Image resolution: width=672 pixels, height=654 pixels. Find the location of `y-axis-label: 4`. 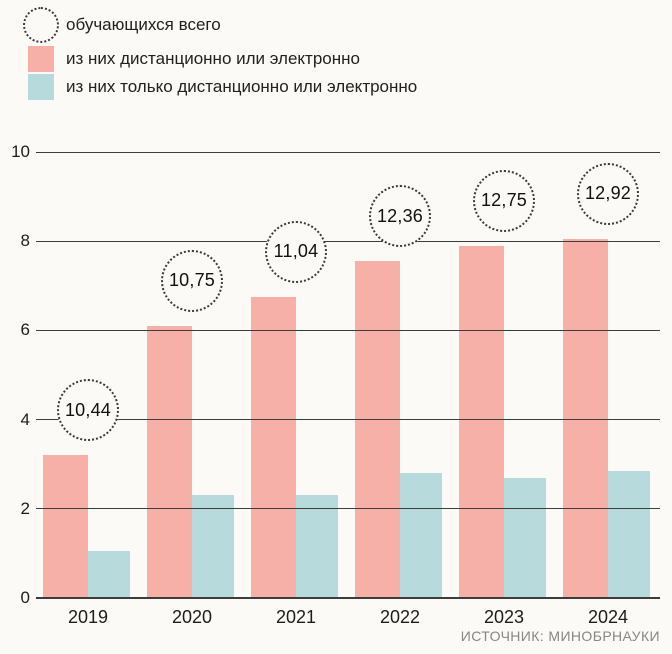

y-axis-label: 4 is located at coordinates (25, 419).